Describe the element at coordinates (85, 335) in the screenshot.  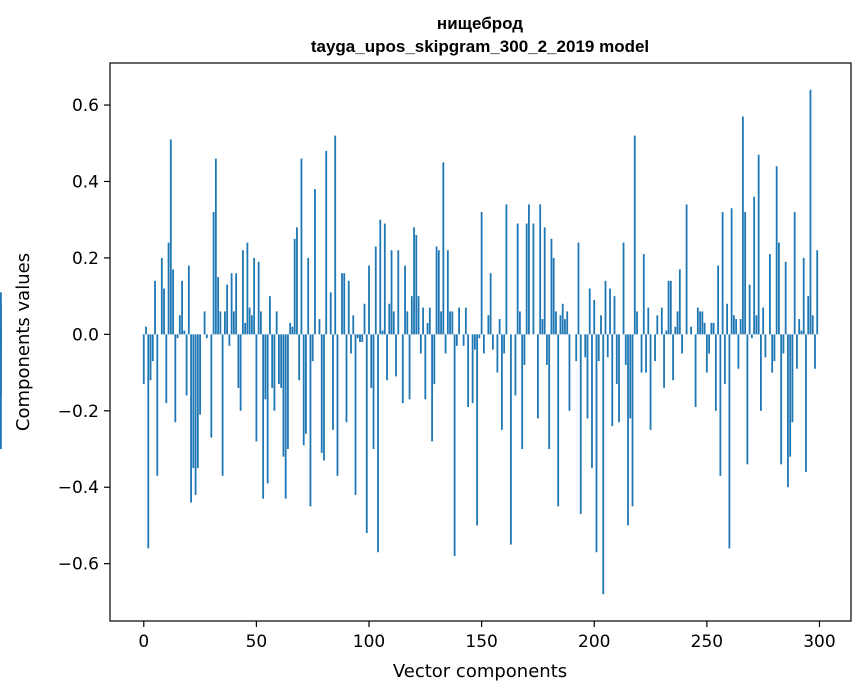
I see `y-tick-label: 0.0` at that location.